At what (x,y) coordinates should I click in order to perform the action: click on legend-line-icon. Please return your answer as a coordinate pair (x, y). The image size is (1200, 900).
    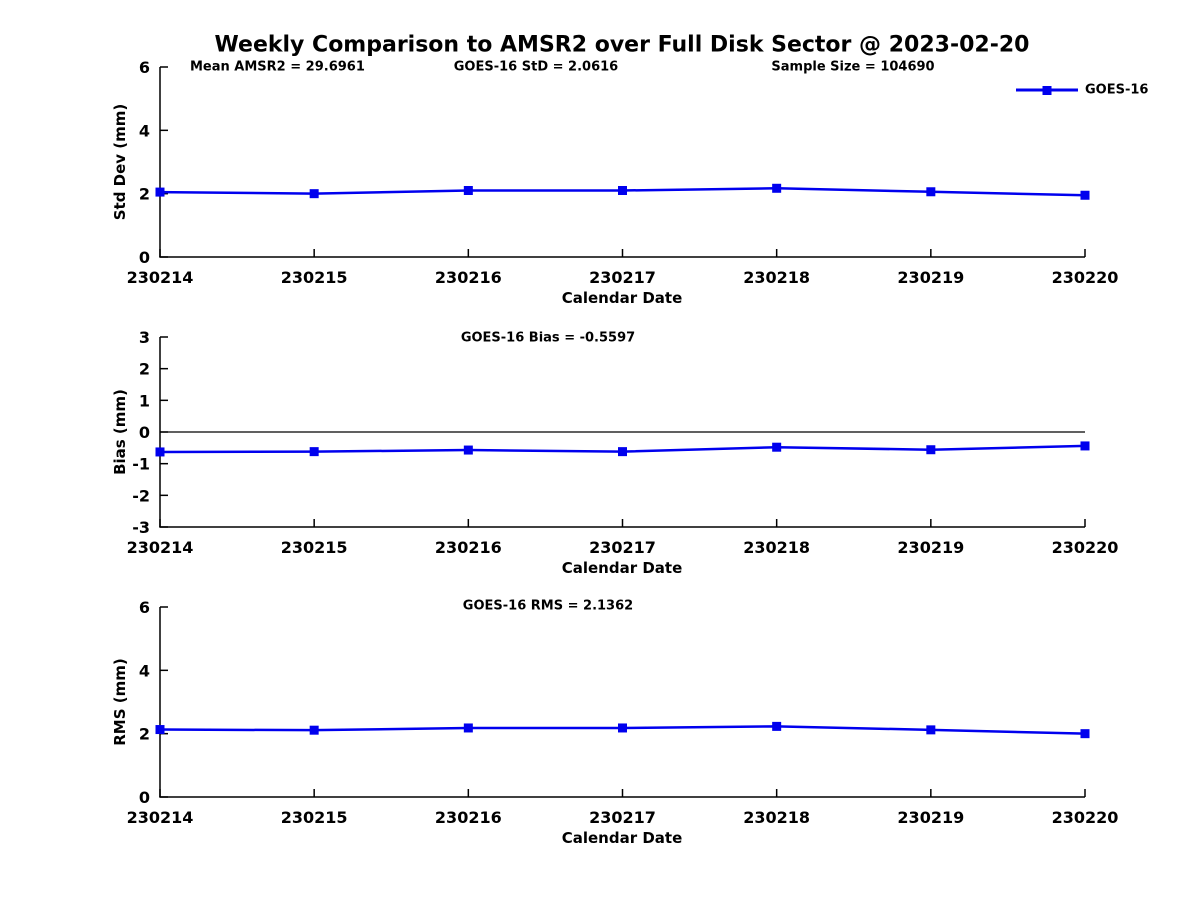
    Looking at the image, I should click on (1047, 90).